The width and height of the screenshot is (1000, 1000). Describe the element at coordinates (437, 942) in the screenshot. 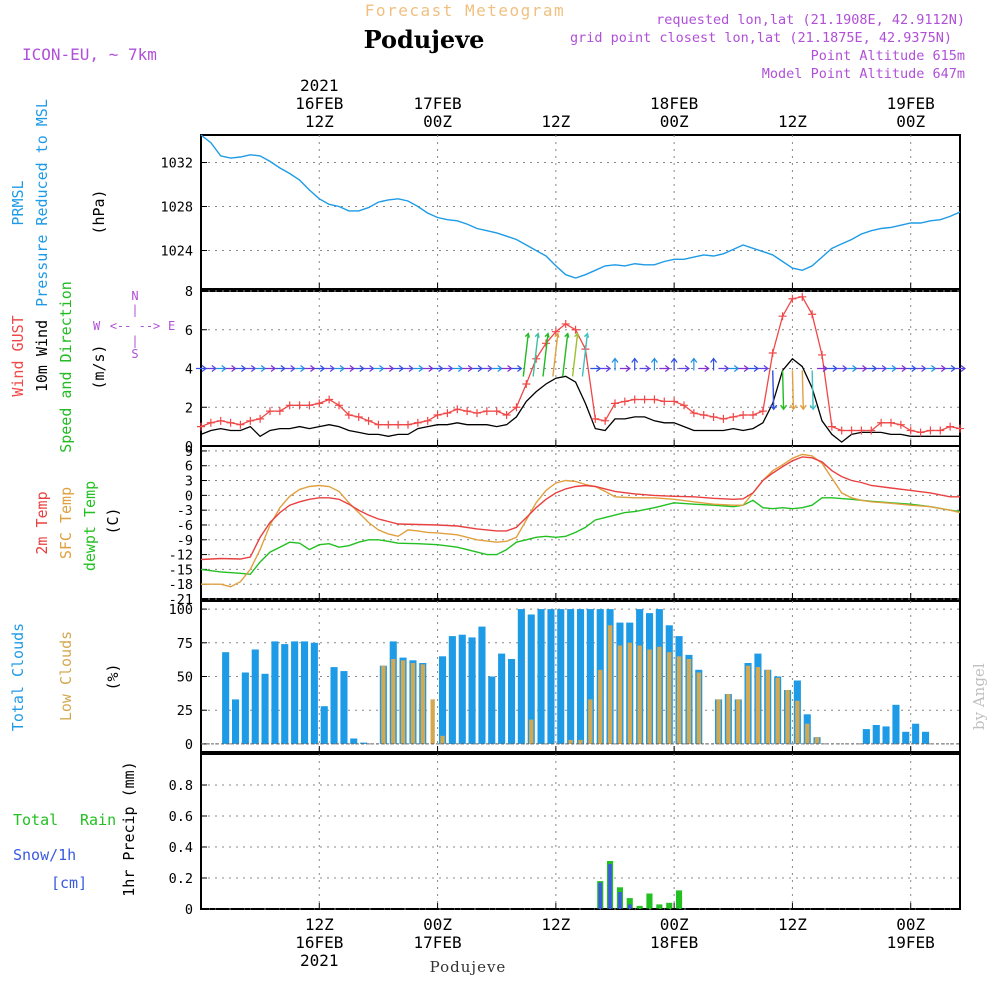

I see `bottom-time-label: 17FEB` at that location.